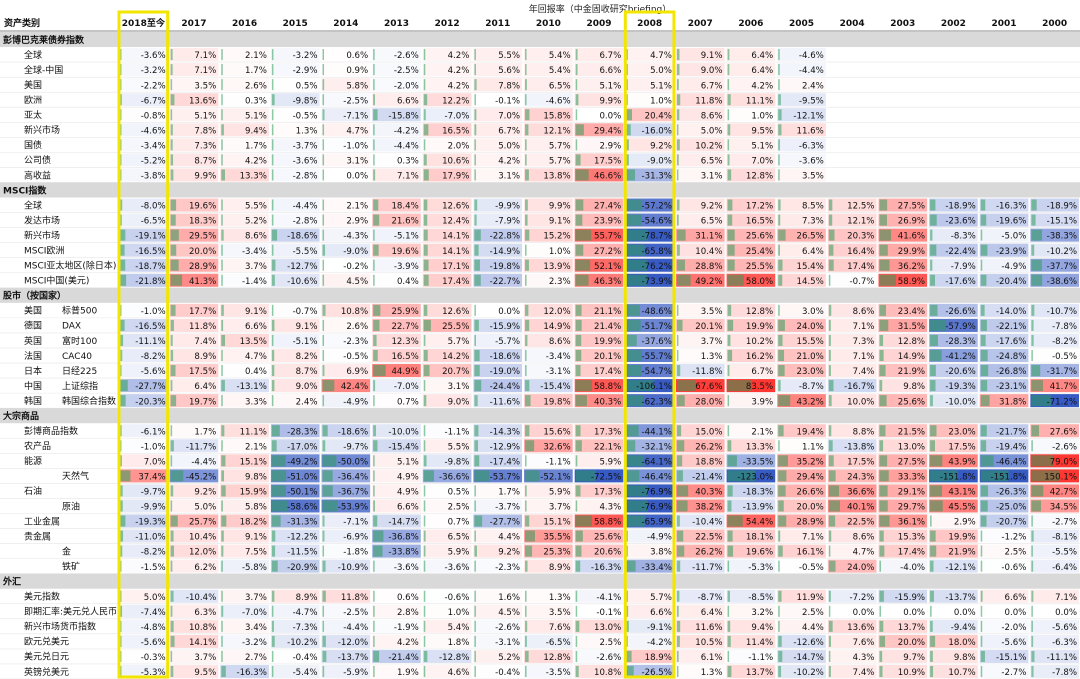 This screenshot has width=1080, height=679. I want to click on cell-value: -9.0%, so click(659, 162).